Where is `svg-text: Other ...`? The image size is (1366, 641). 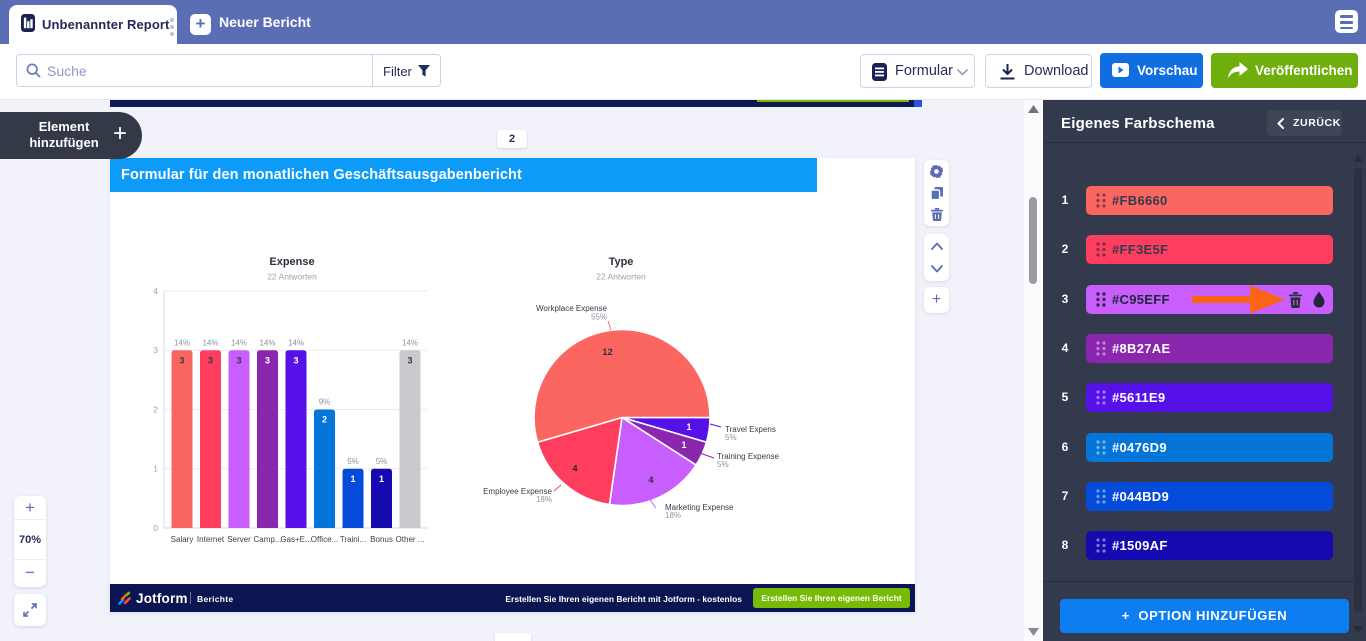 svg-text: Other ... is located at coordinates (410, 539).